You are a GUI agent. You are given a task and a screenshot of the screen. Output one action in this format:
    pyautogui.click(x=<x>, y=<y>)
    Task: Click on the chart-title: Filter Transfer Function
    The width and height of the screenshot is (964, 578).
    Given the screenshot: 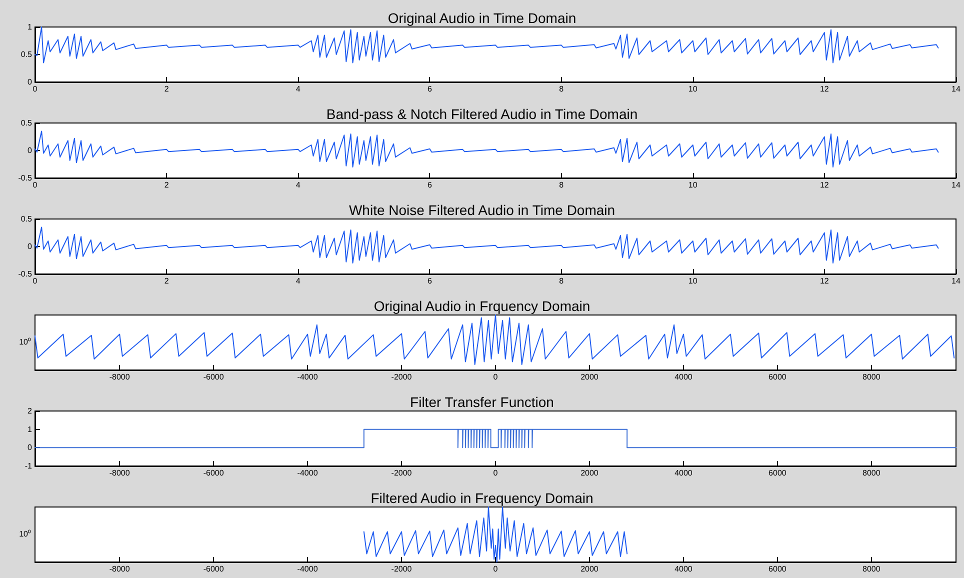 What is the action you would take?
    pyautogui.click(x=482, y=402)
    